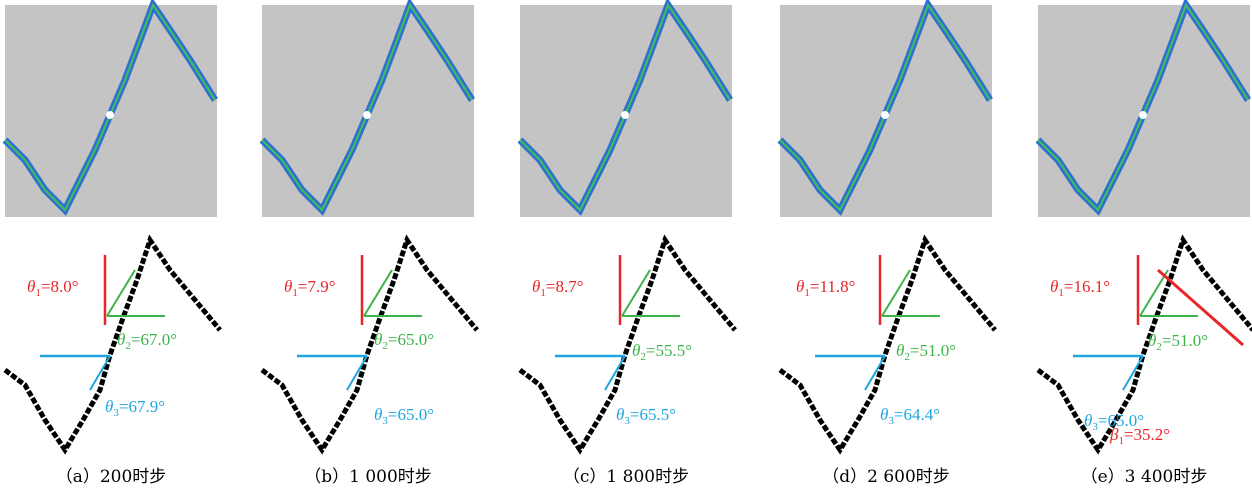 The width and height of the screenshot is (1252, 491). Describe the element at coordinates (653, 414) in the screenshot. I see `angle-value: =65.5°` at that location.